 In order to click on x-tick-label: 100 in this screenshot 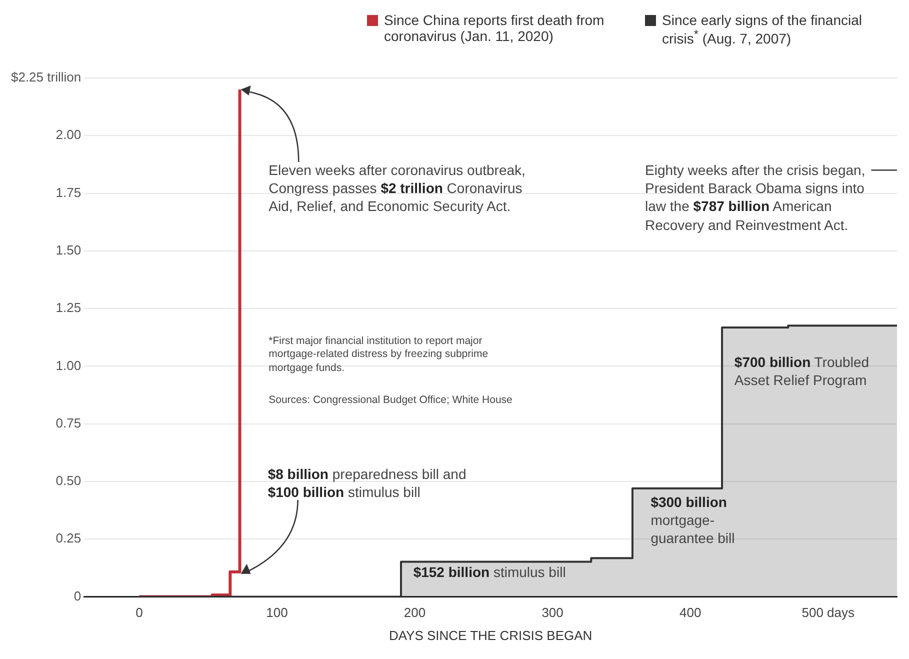, I will do `click(277, 612)`.